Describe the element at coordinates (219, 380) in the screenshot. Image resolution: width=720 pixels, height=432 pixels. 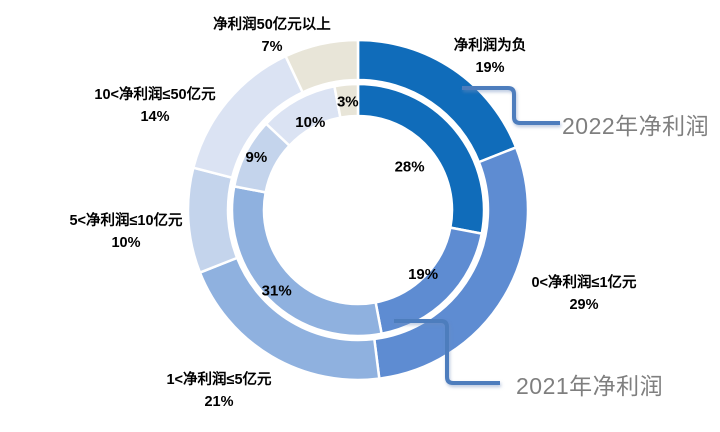
I see `category-name-cat2: 1<净利润≤5亿元` at that location.